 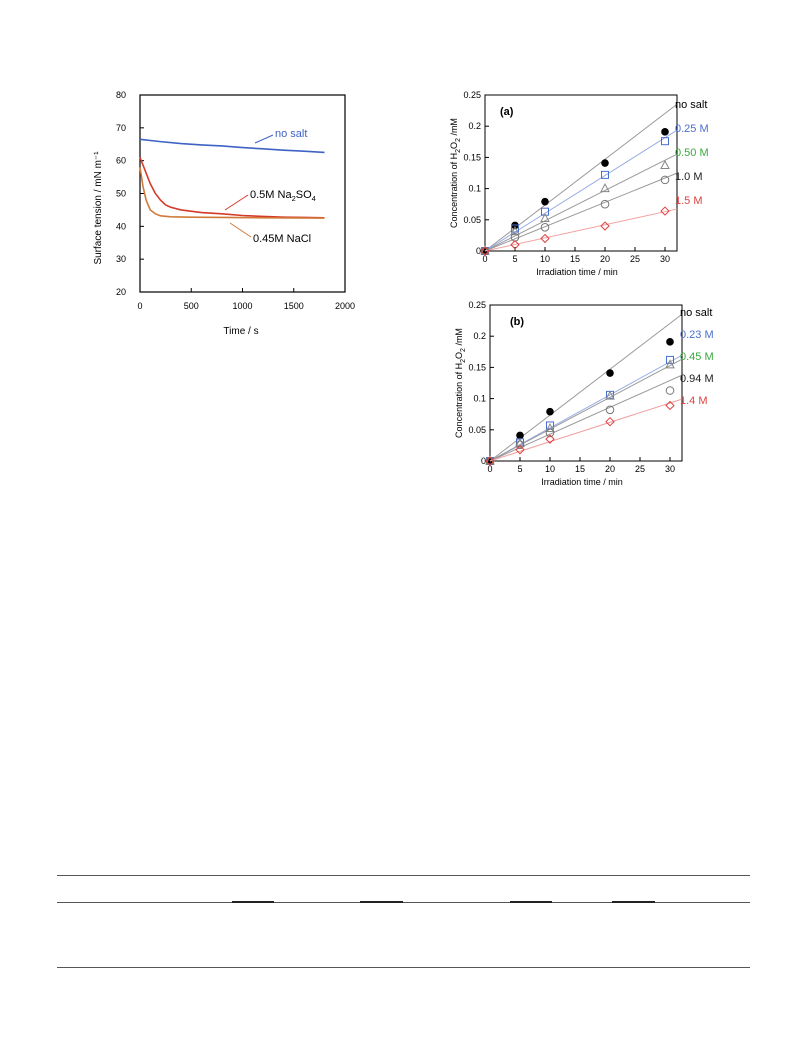 I want to click on y-tick-label: 0.05, so click(x=472, y=220).